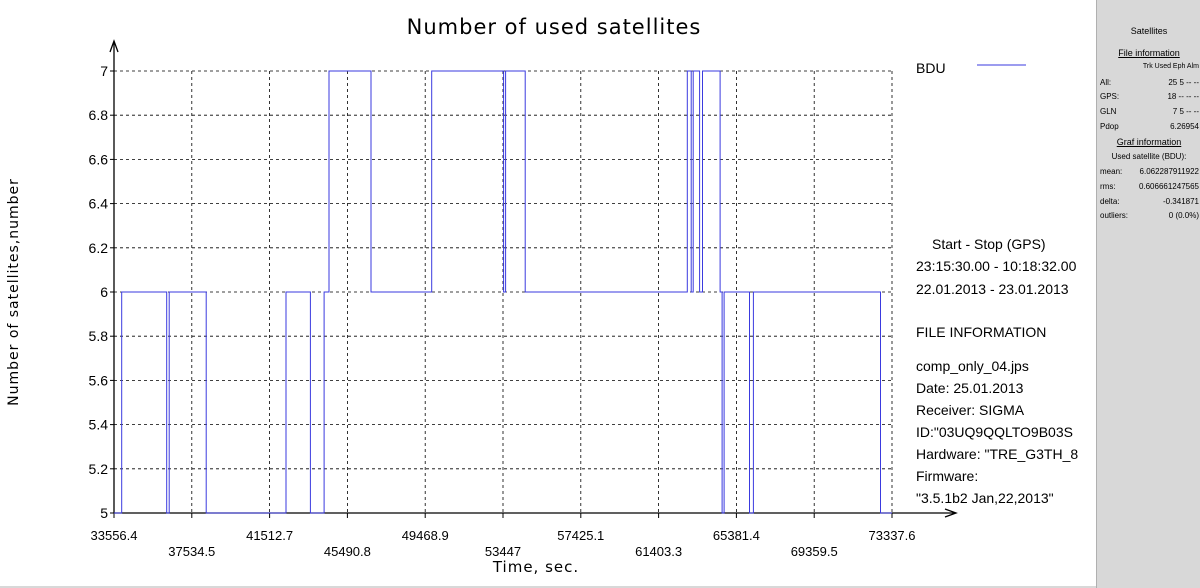 The image size is (1200, 588). I want to click on column-headers: Trk Used Eph Alm, so click(1170, 66).